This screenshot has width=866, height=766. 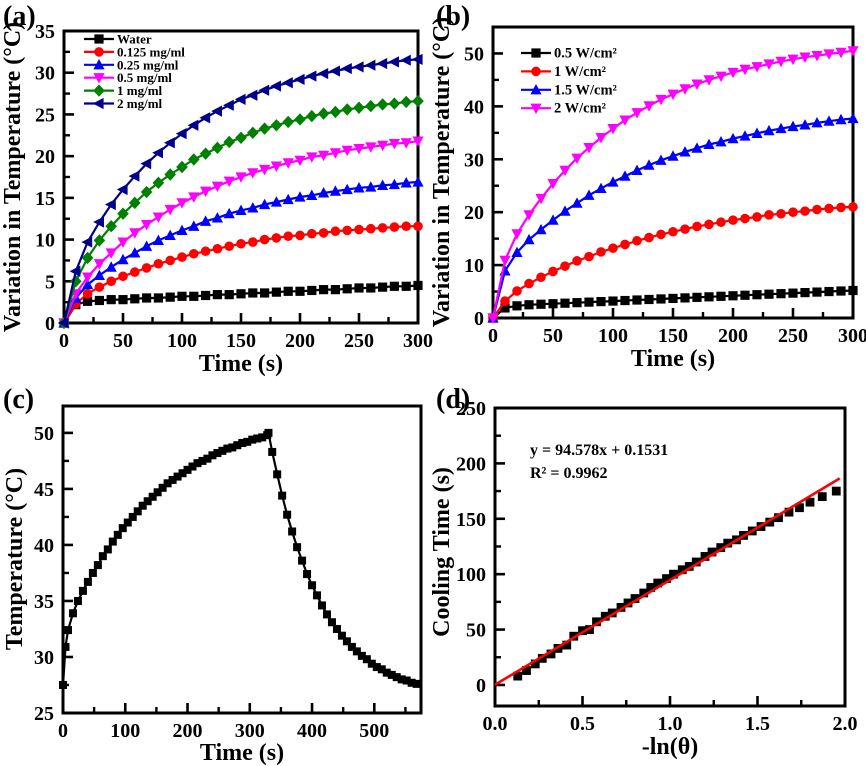 What do you see at coordinates (312, 731) in the screenshot?
I see `svg-text: 400` at bounding box center [312, 731].